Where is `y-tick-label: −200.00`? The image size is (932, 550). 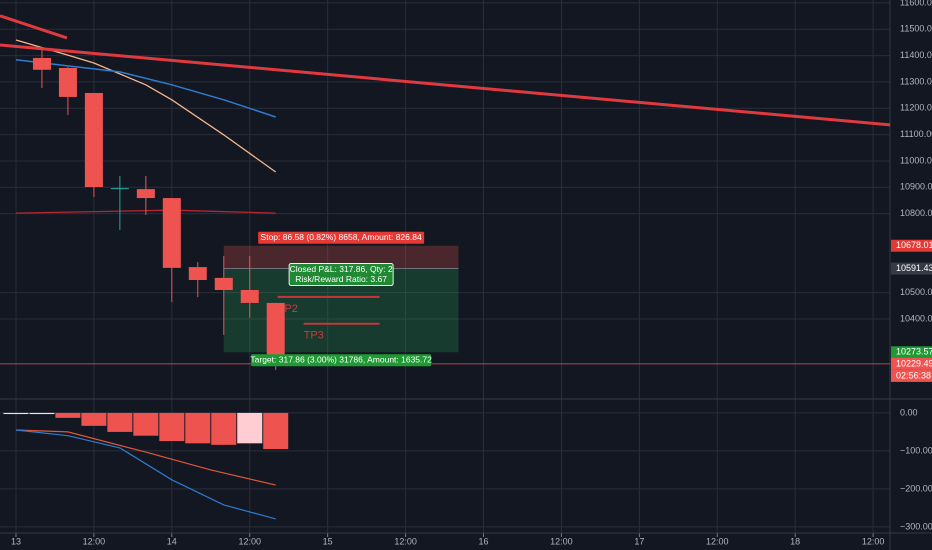
y-tick-label: −200.00 is located at coordinates (916, 488).